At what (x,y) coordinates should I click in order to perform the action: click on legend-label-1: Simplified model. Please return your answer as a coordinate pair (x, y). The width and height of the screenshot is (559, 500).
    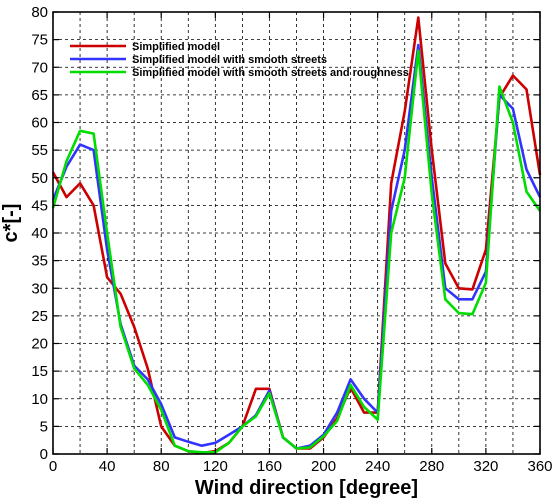
    Looking at the image, I should click on (176, 47).